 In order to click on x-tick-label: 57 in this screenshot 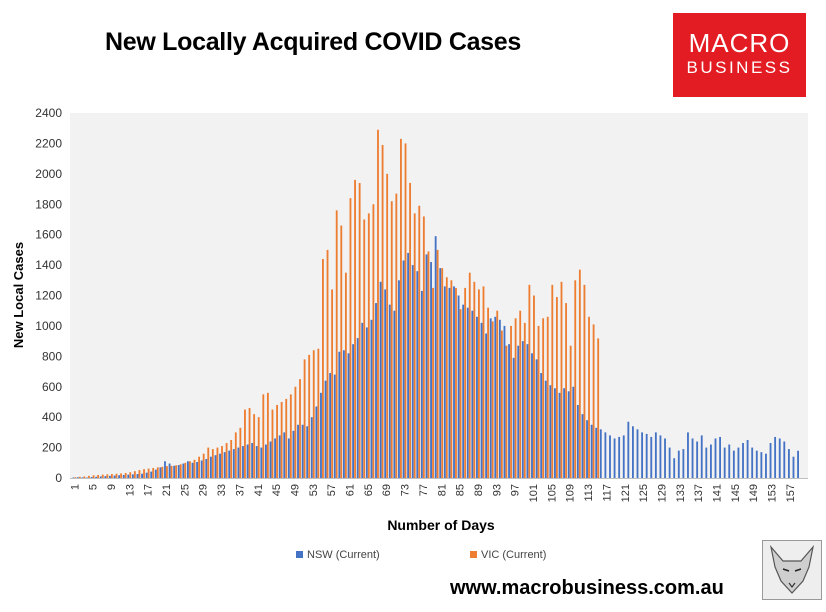, I will do `click(332, 490)`.